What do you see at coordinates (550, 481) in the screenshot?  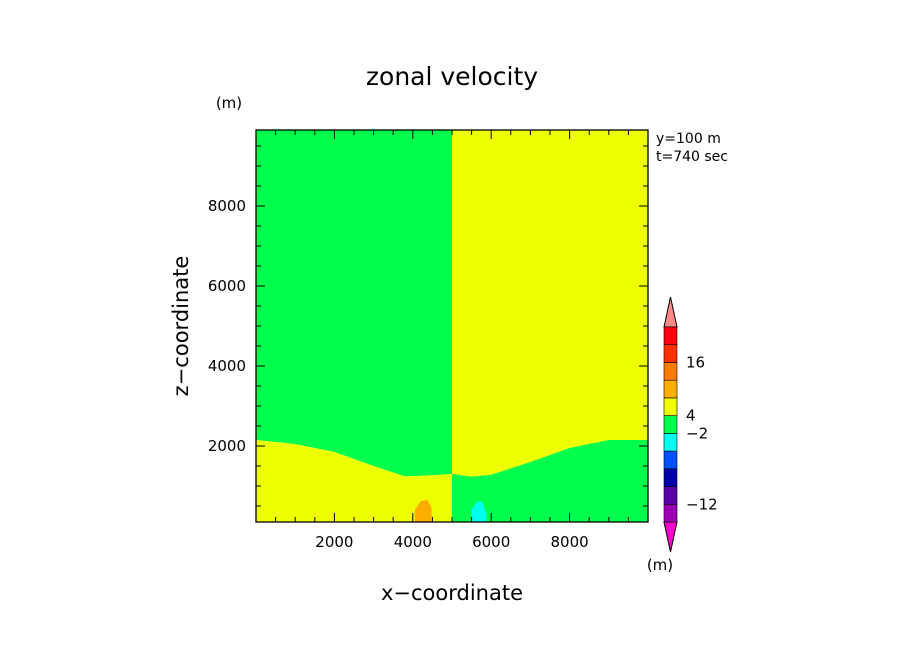 I see `region-lower-right` at bounding box center [550, 481].